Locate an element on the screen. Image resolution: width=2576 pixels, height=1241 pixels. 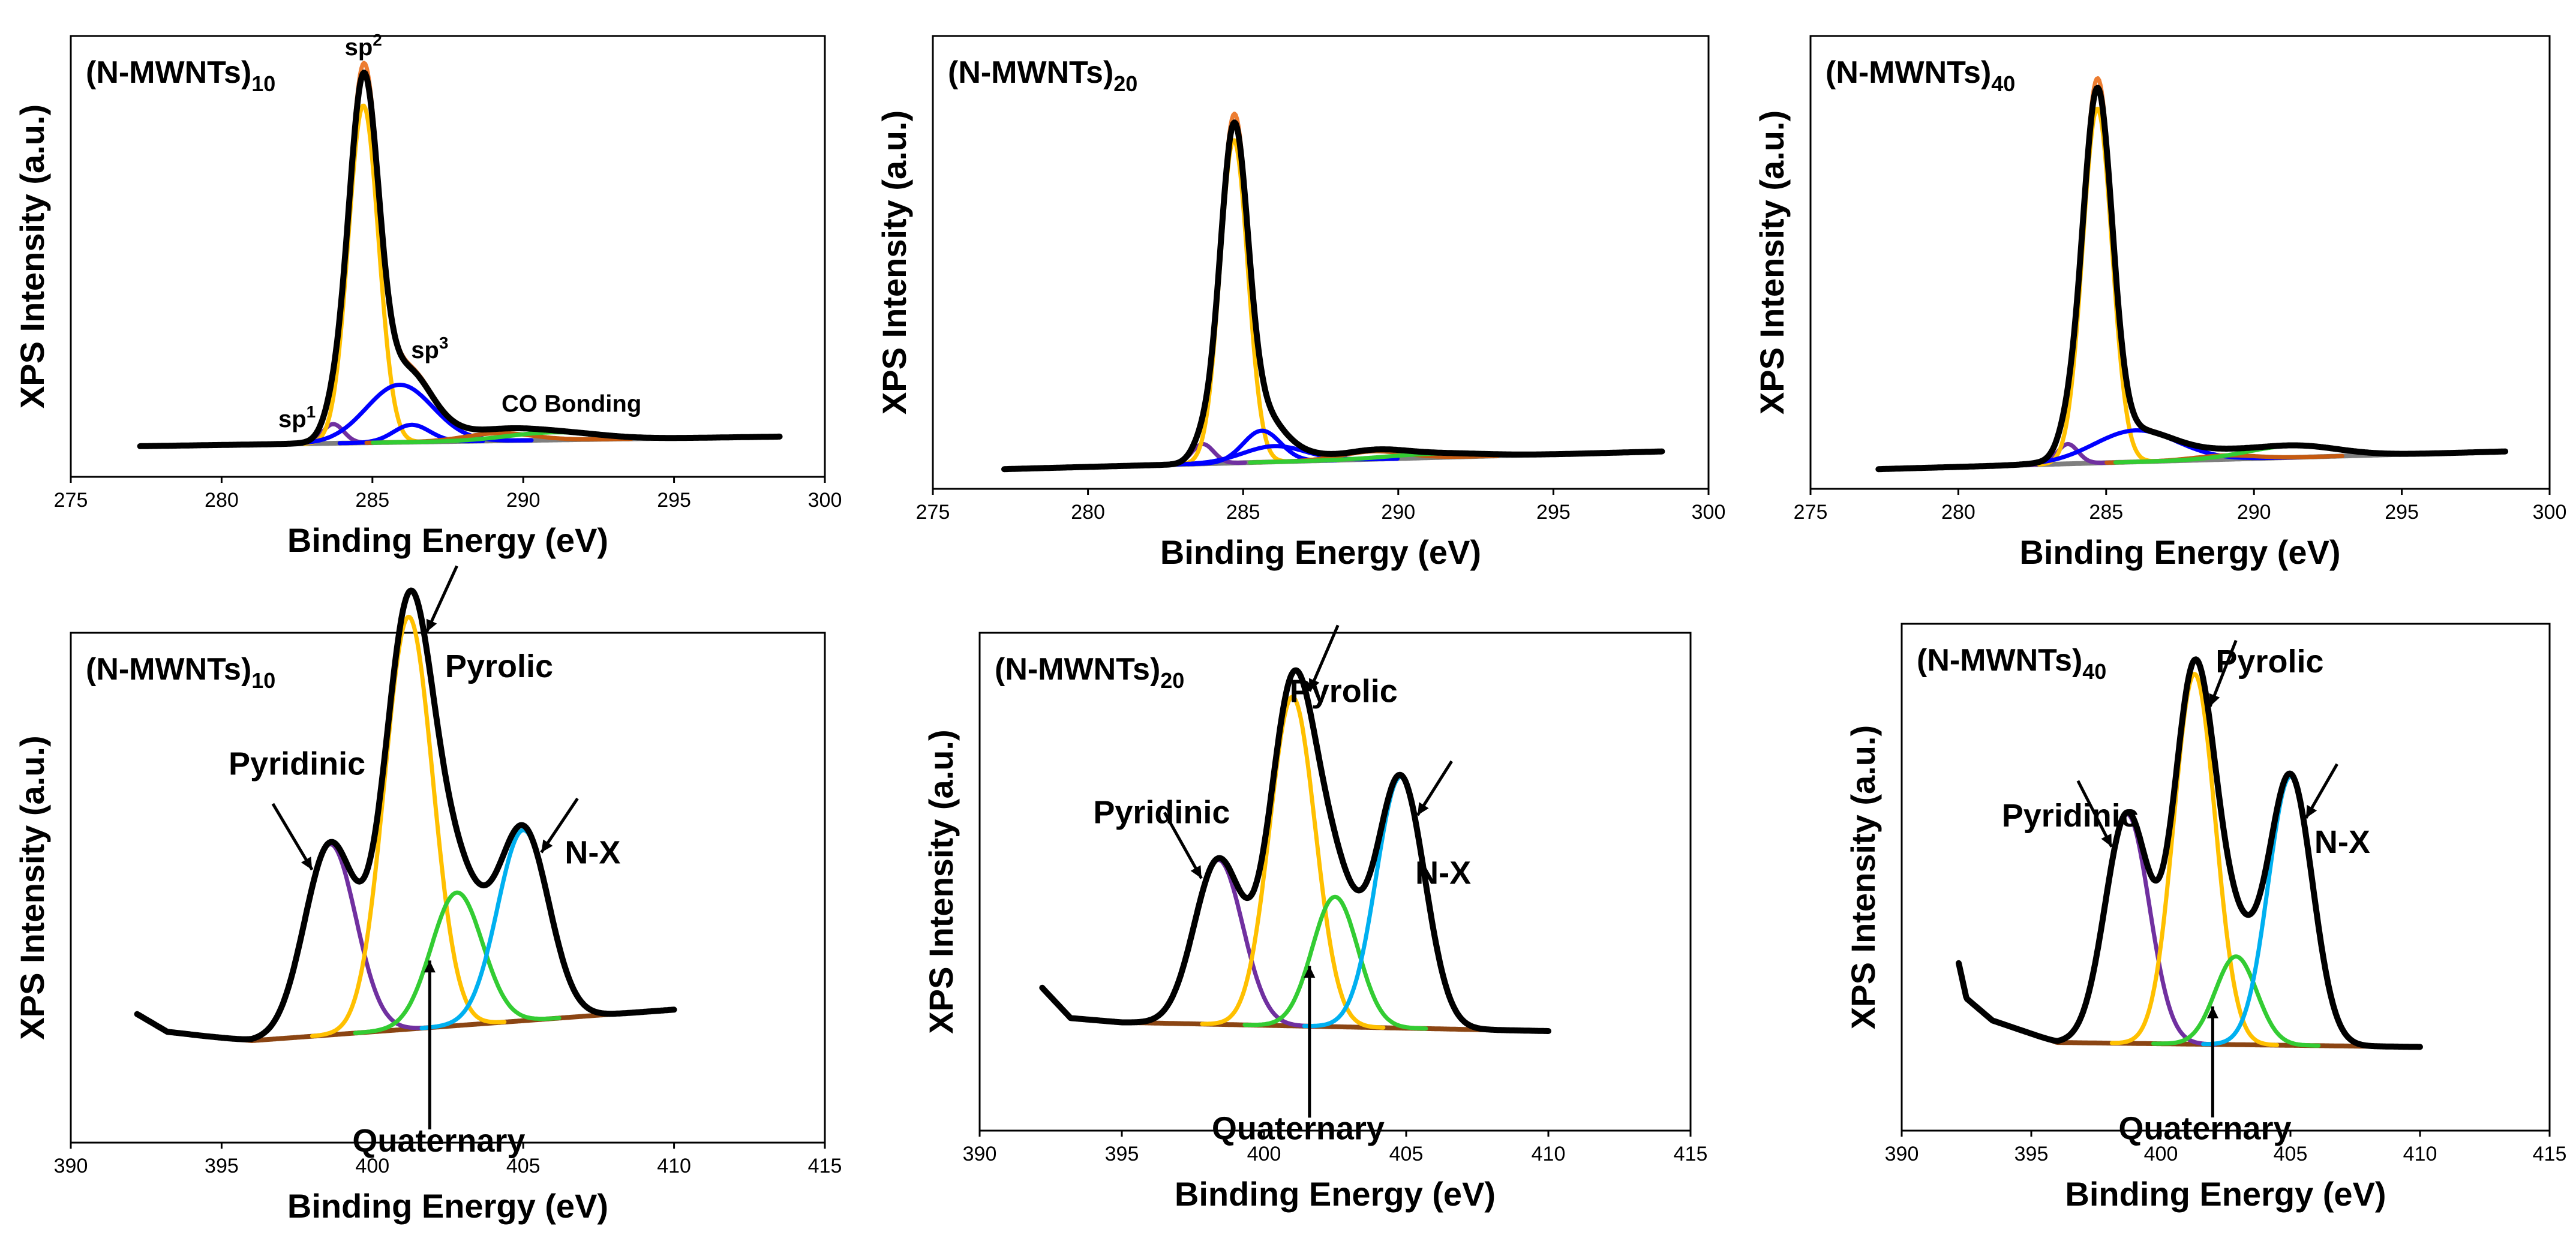
annotation-label: sp3 is located at coordinates (429, 348).